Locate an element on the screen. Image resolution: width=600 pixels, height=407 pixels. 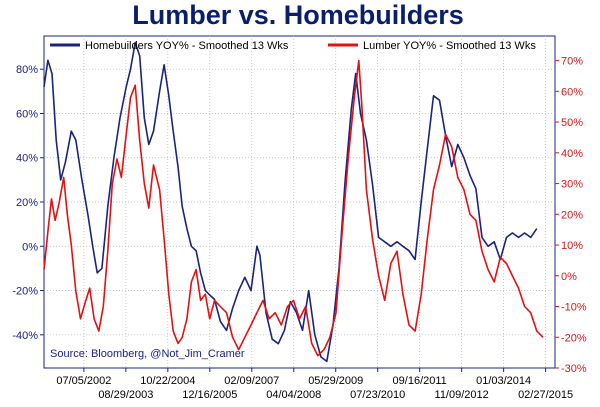
left-tick-label: -20% is located at coordinates (25, 292).